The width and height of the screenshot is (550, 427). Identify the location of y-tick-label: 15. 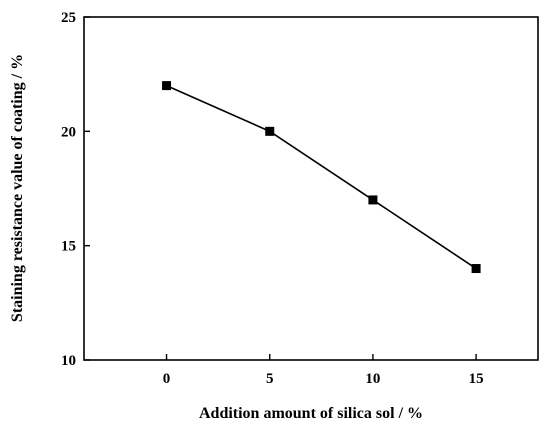
(68, 247).